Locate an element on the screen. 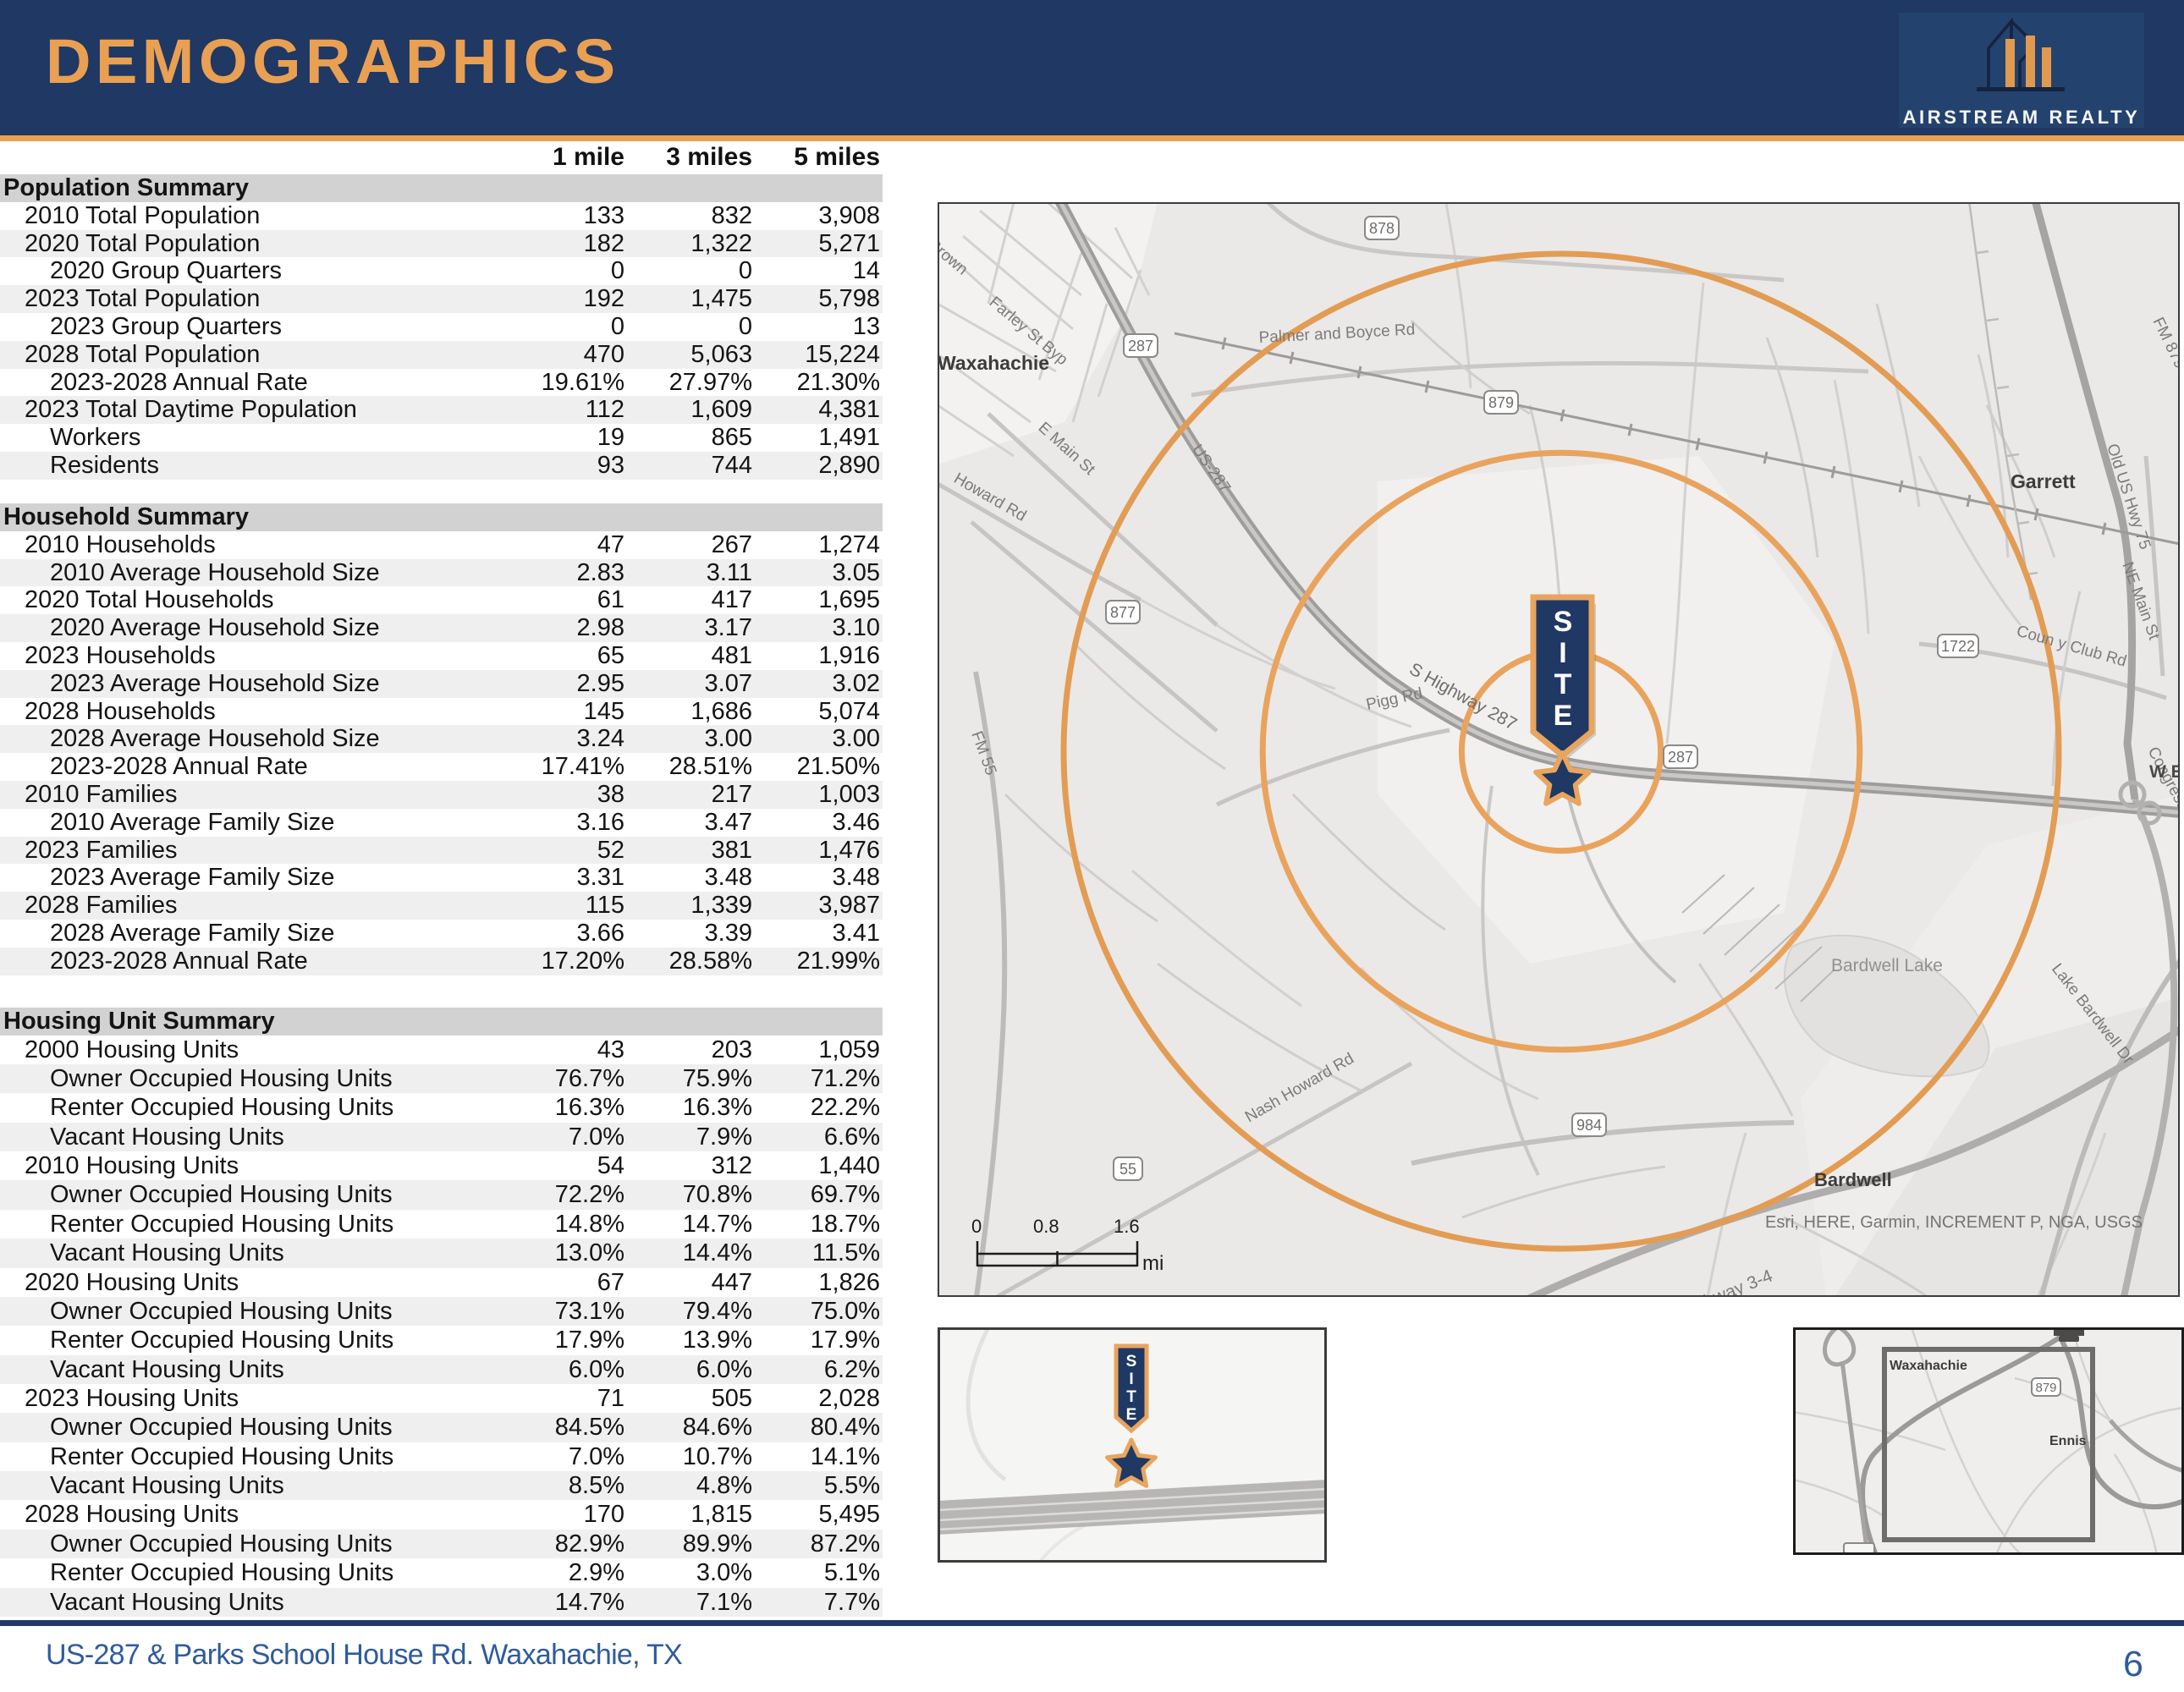  svg-text: 0 is located at coordinates (976, 1226).